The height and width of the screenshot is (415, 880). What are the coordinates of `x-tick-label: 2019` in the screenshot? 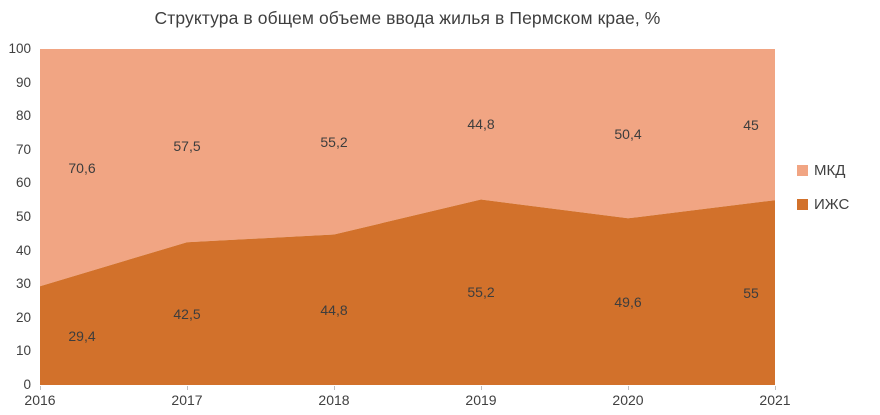 It's located at (481, 400).